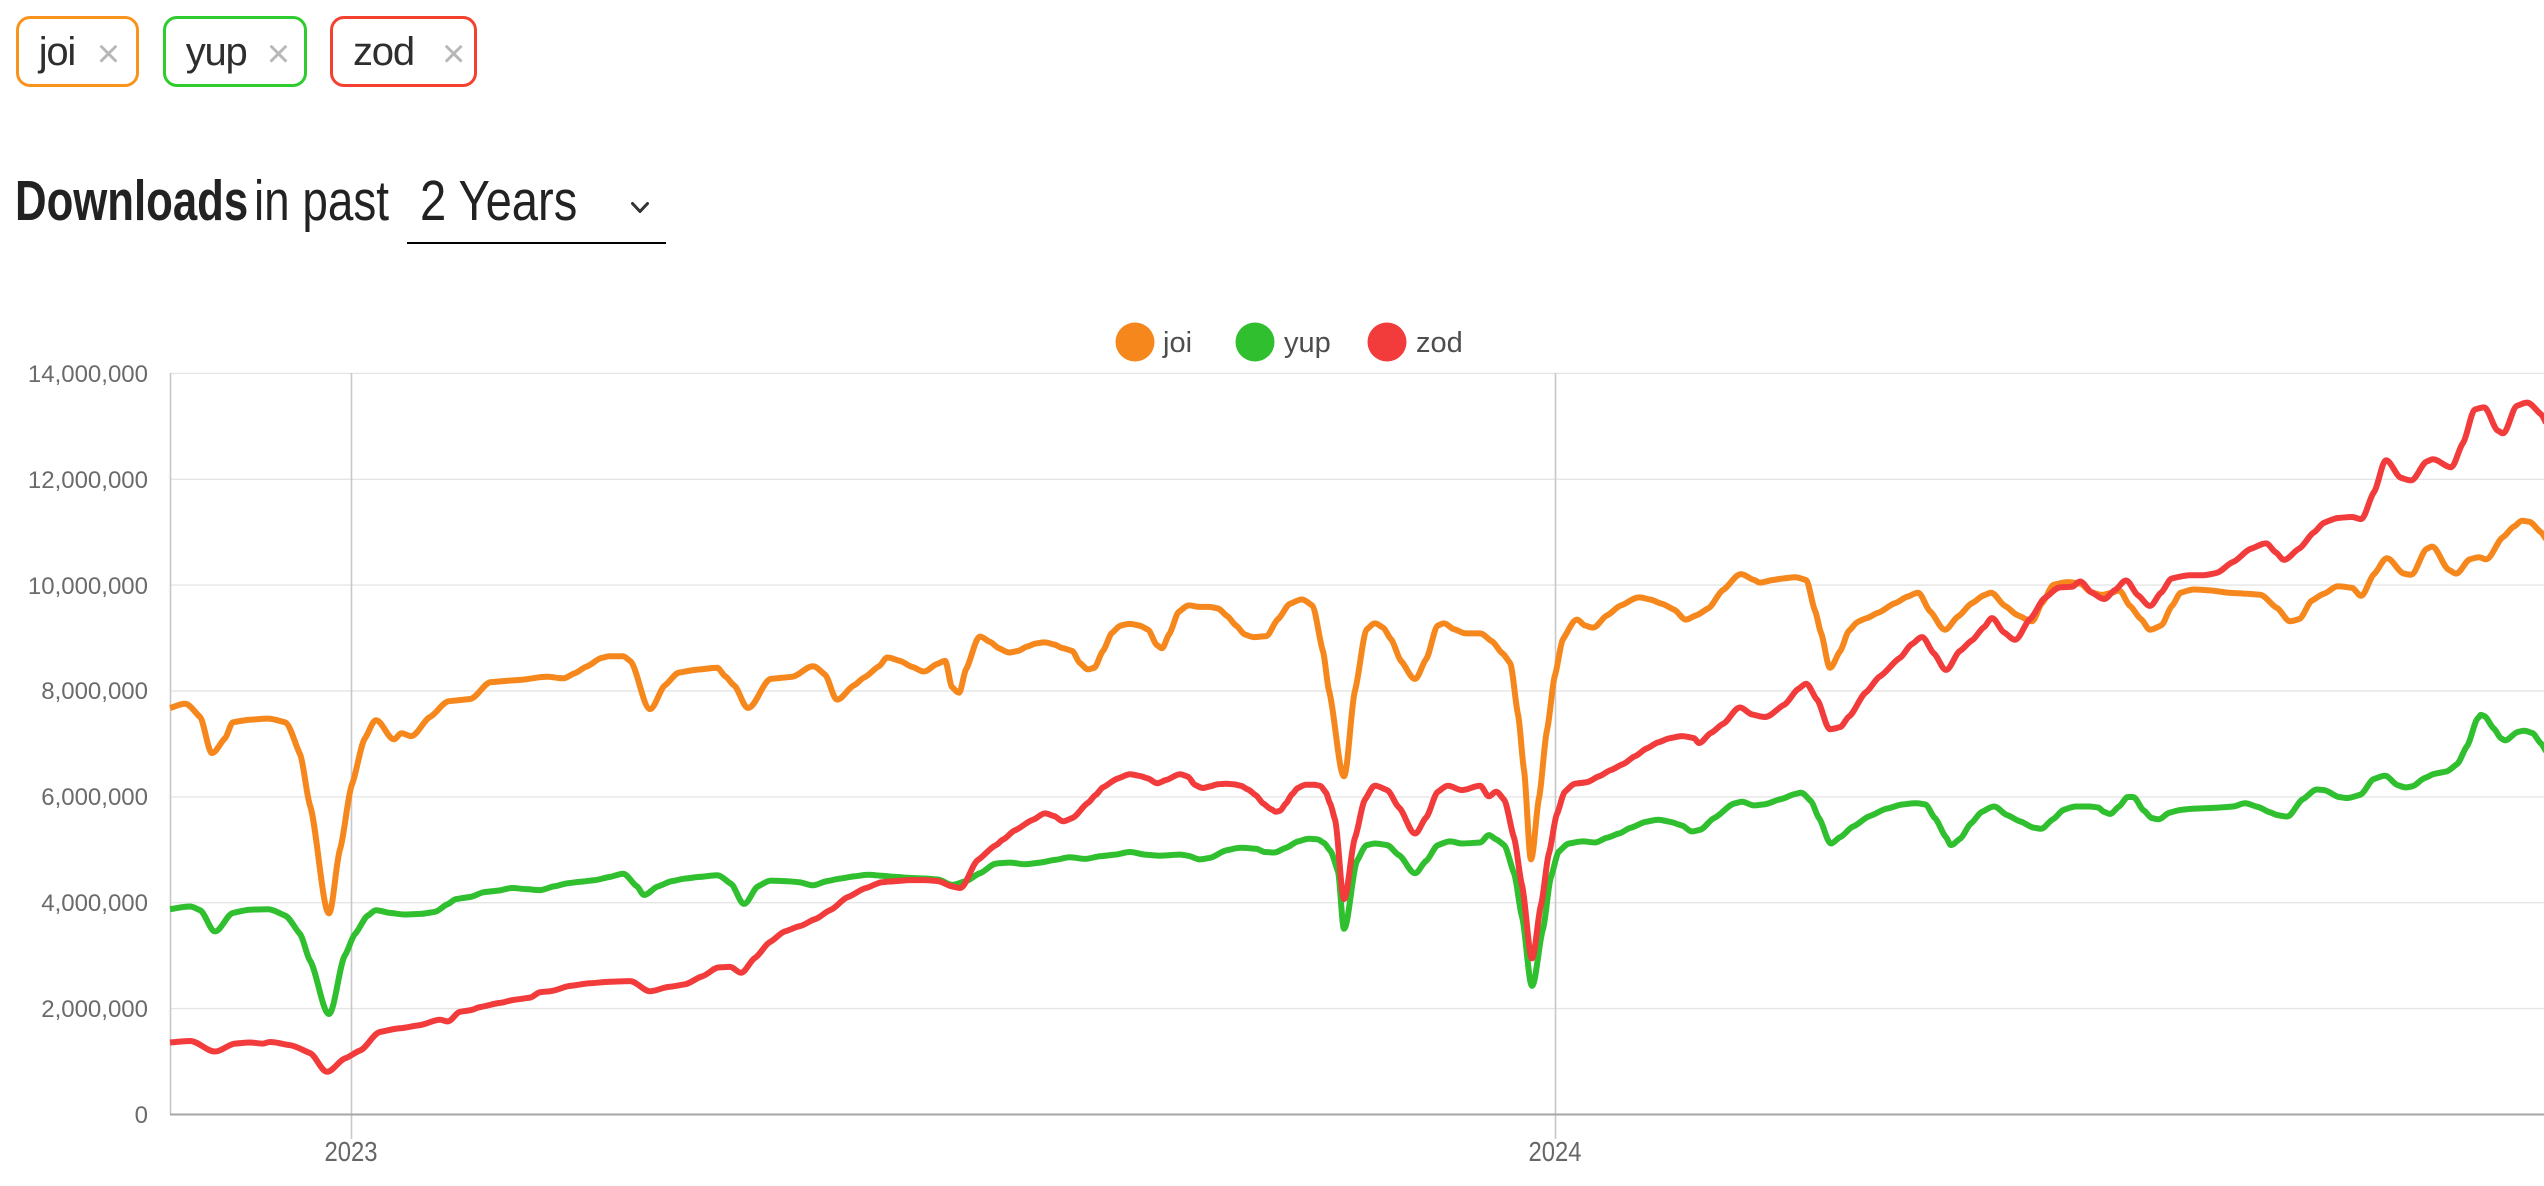 This screenshot has height=1186, width=2544. I want to click on svg-text: 8,000,000, so click(94, 691).